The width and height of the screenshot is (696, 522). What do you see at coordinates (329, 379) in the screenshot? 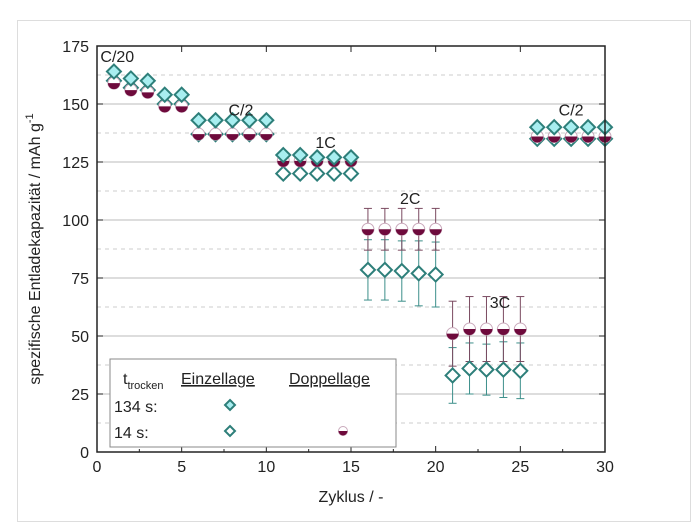
I see `legend-col-doppellage: Doppellage` at bounding box center [329, 379].